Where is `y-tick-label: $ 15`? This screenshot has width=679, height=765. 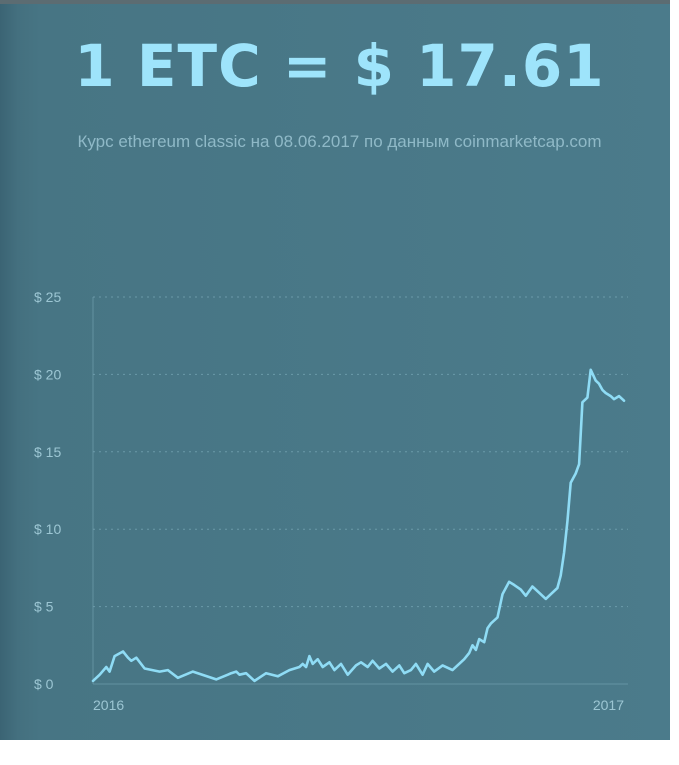 y-tick-label: $ 15 is located at coordinates (47, 452).